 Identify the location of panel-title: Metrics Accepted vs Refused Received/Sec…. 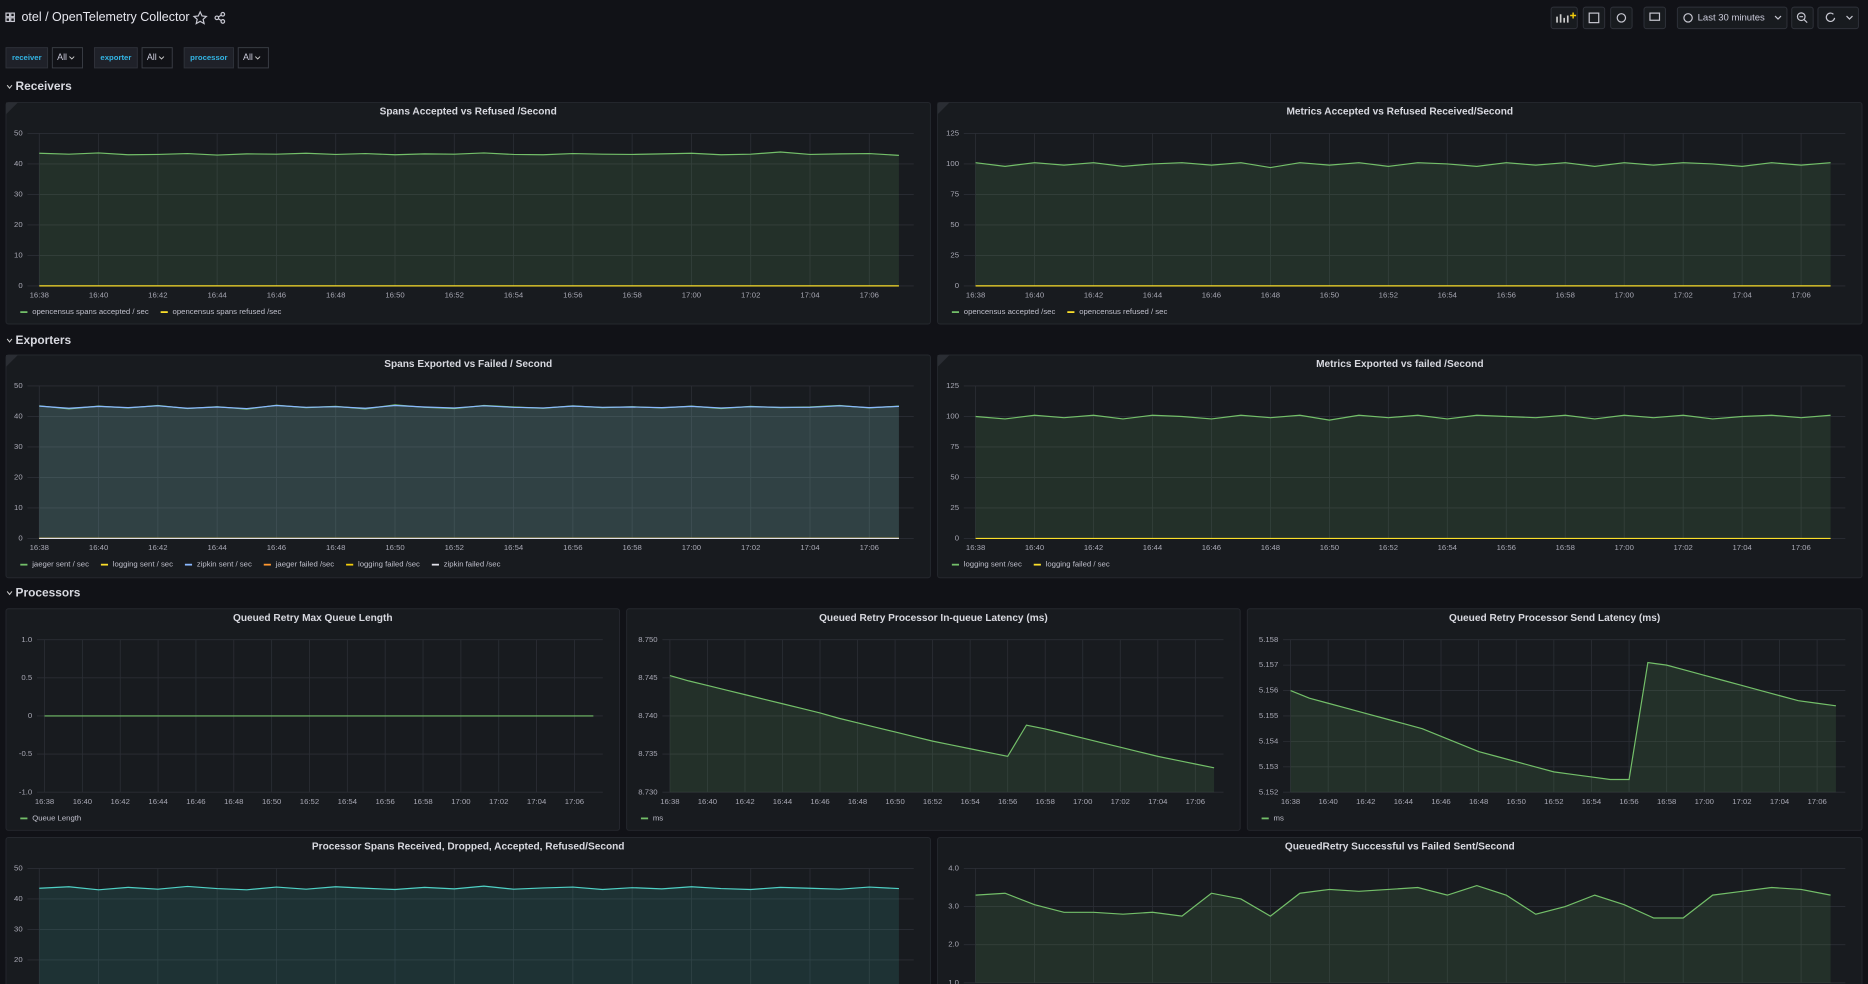
(1399, 112).